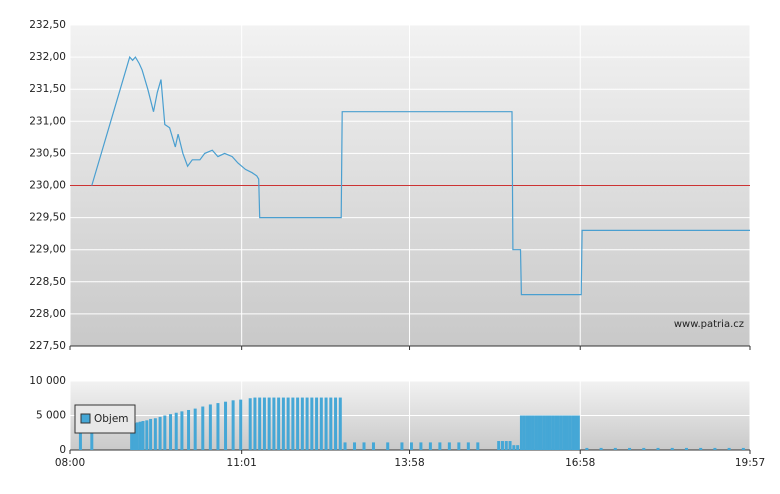 The image size is (780, 494). What do you see at coordinates (47, 218) in the screenshot?
I see `y-tick-label: 229,50` at bounding box center [47, 218].